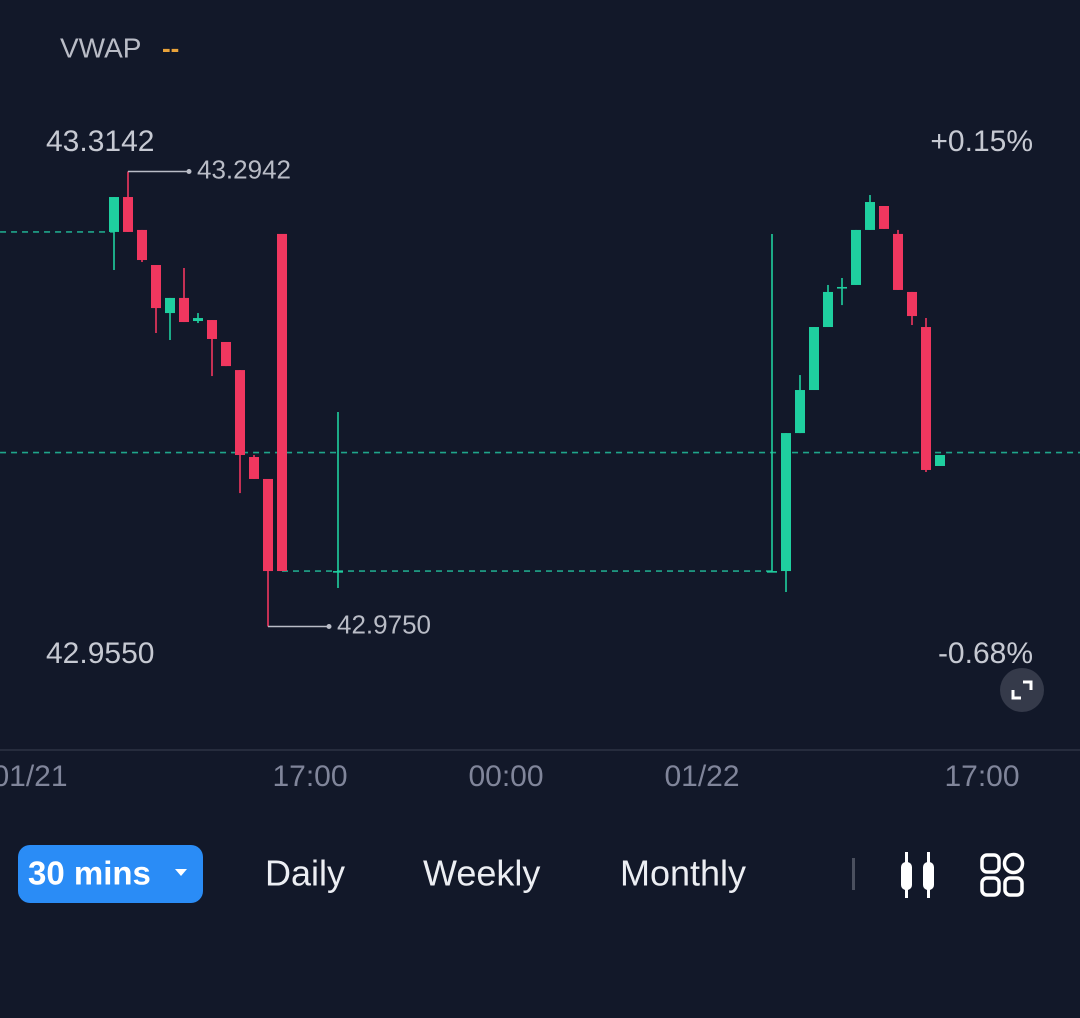  Describe the element at coordinates (505, 776) in the screenshot. I see `x-tick-label: 00:00` at that location.